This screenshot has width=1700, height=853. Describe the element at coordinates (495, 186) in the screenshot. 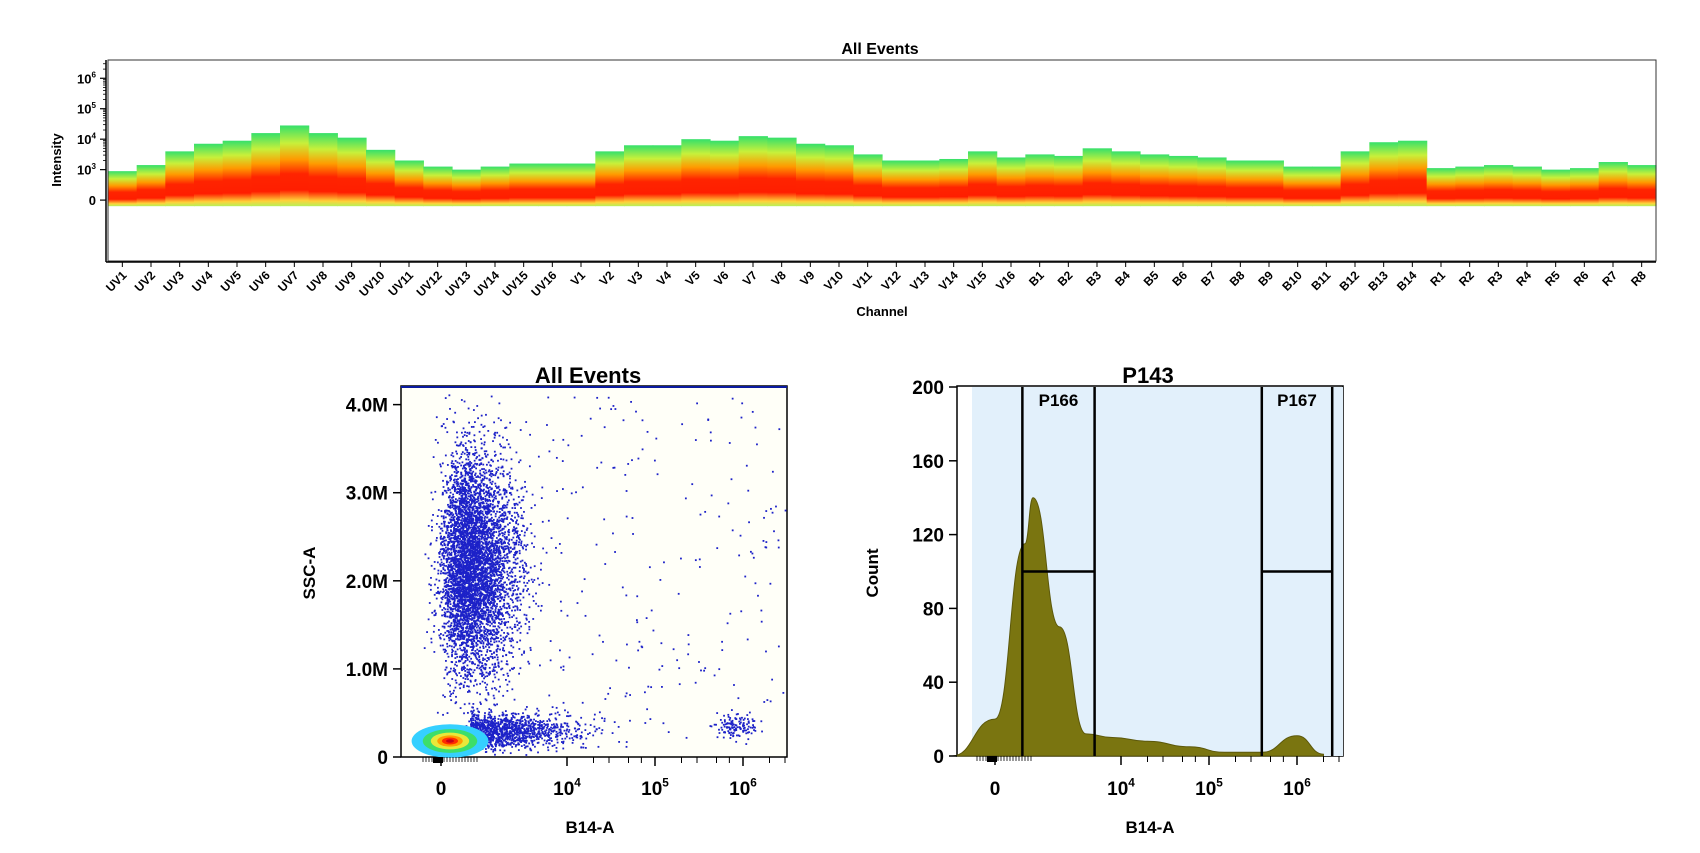

I see `spectrum-cell-uv14` at that location.